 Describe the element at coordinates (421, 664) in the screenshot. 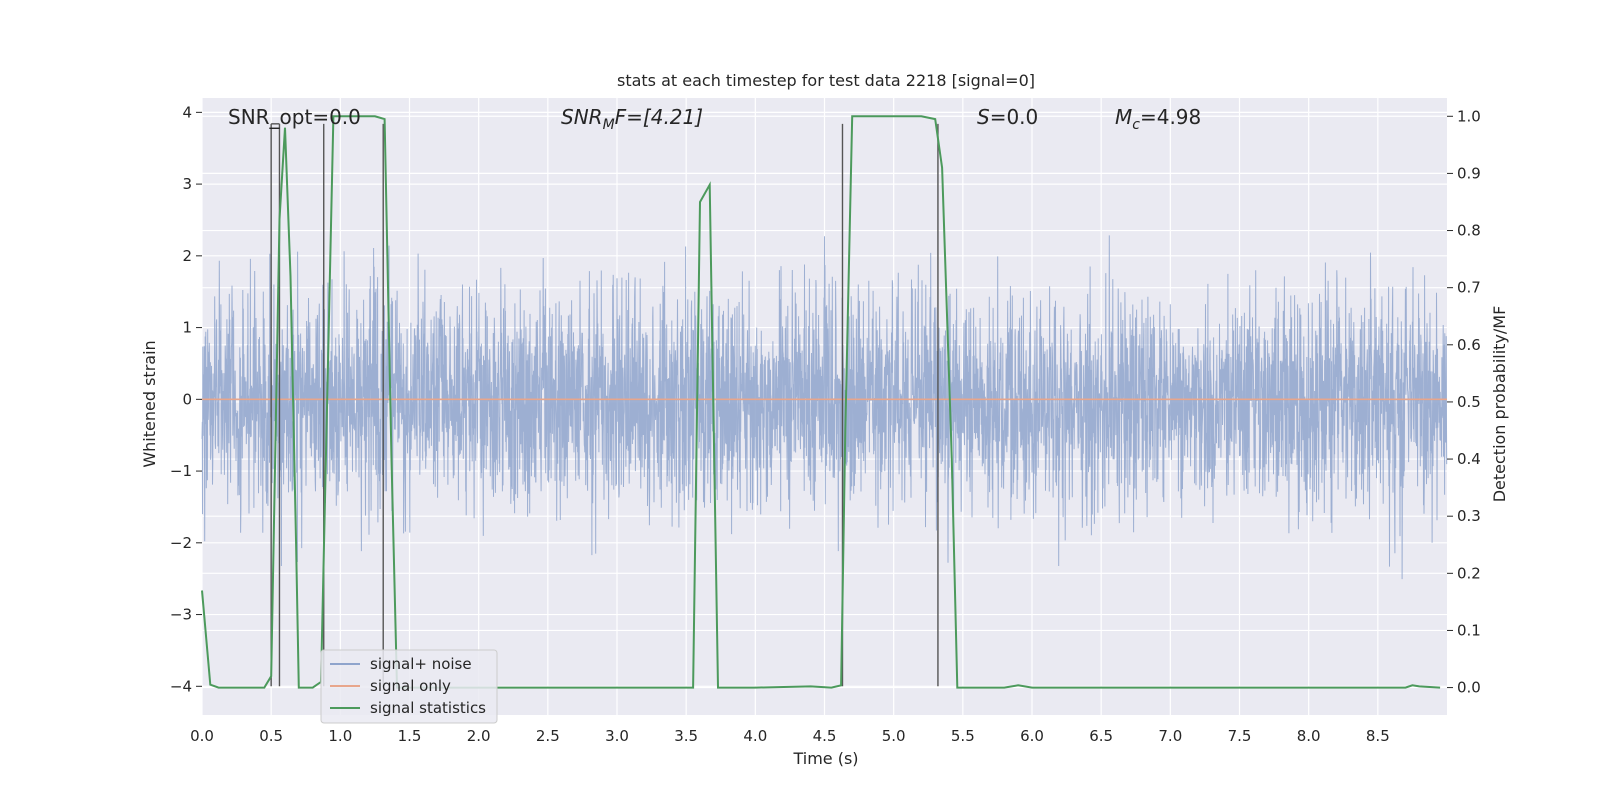

I see `legend-label-signal-noise: signal+ noise` at that location.